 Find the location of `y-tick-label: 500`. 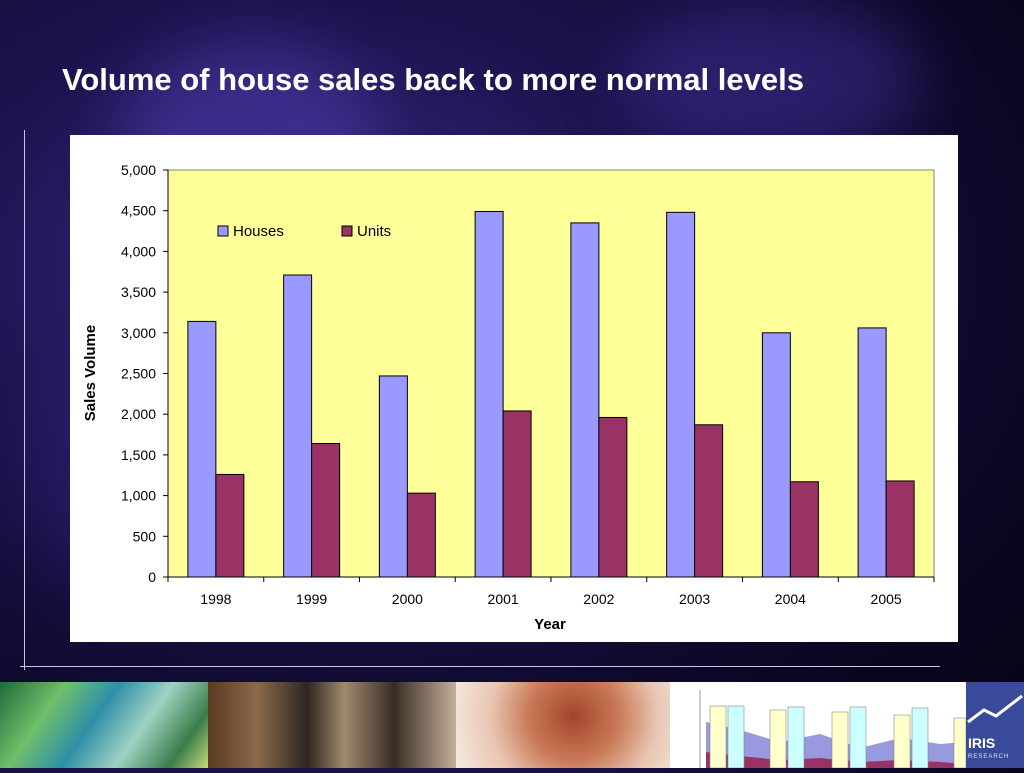

y-tick-label: 500 is located at coordinates (145, 536).